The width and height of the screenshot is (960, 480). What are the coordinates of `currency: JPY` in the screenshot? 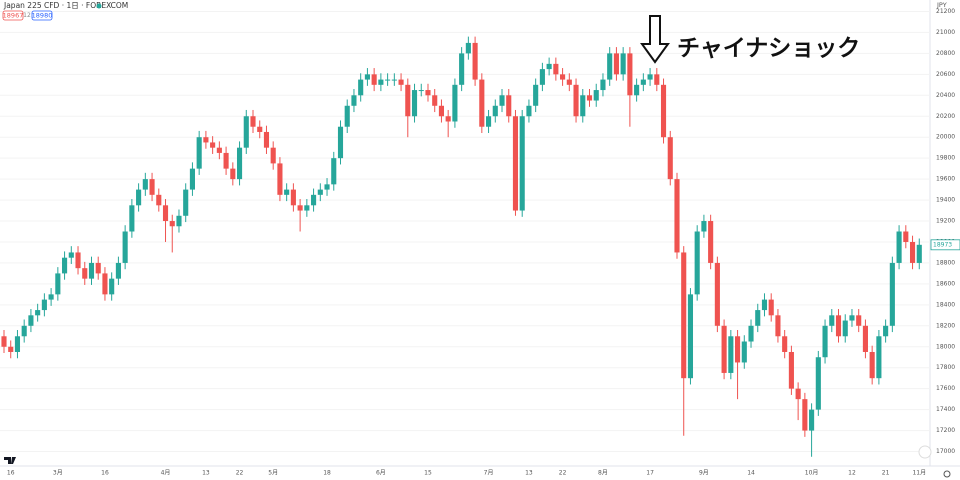 It's located at (941, 5).